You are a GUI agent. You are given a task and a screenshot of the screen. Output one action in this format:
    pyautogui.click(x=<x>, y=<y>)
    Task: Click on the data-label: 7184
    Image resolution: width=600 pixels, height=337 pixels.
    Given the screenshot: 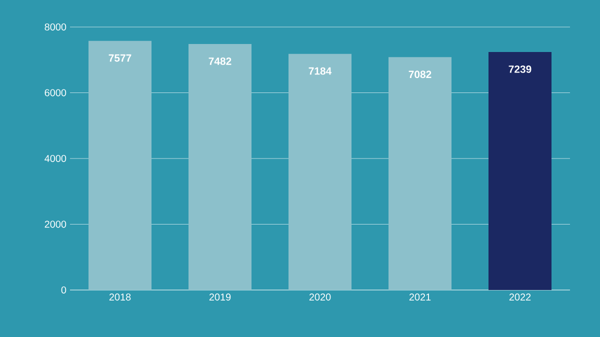 What is the action you would take?
    pyautogui.click(x=320, y=71)
    